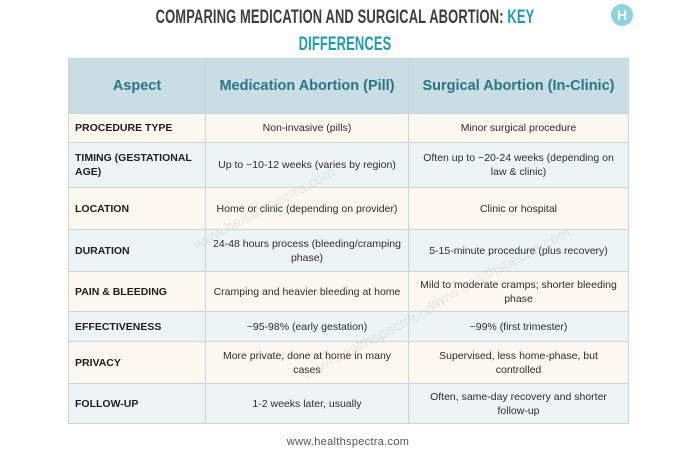 This screenshot has width=696, height=464. I want to click on value-cell: More private, done at home in many cases, so click(307, 362).